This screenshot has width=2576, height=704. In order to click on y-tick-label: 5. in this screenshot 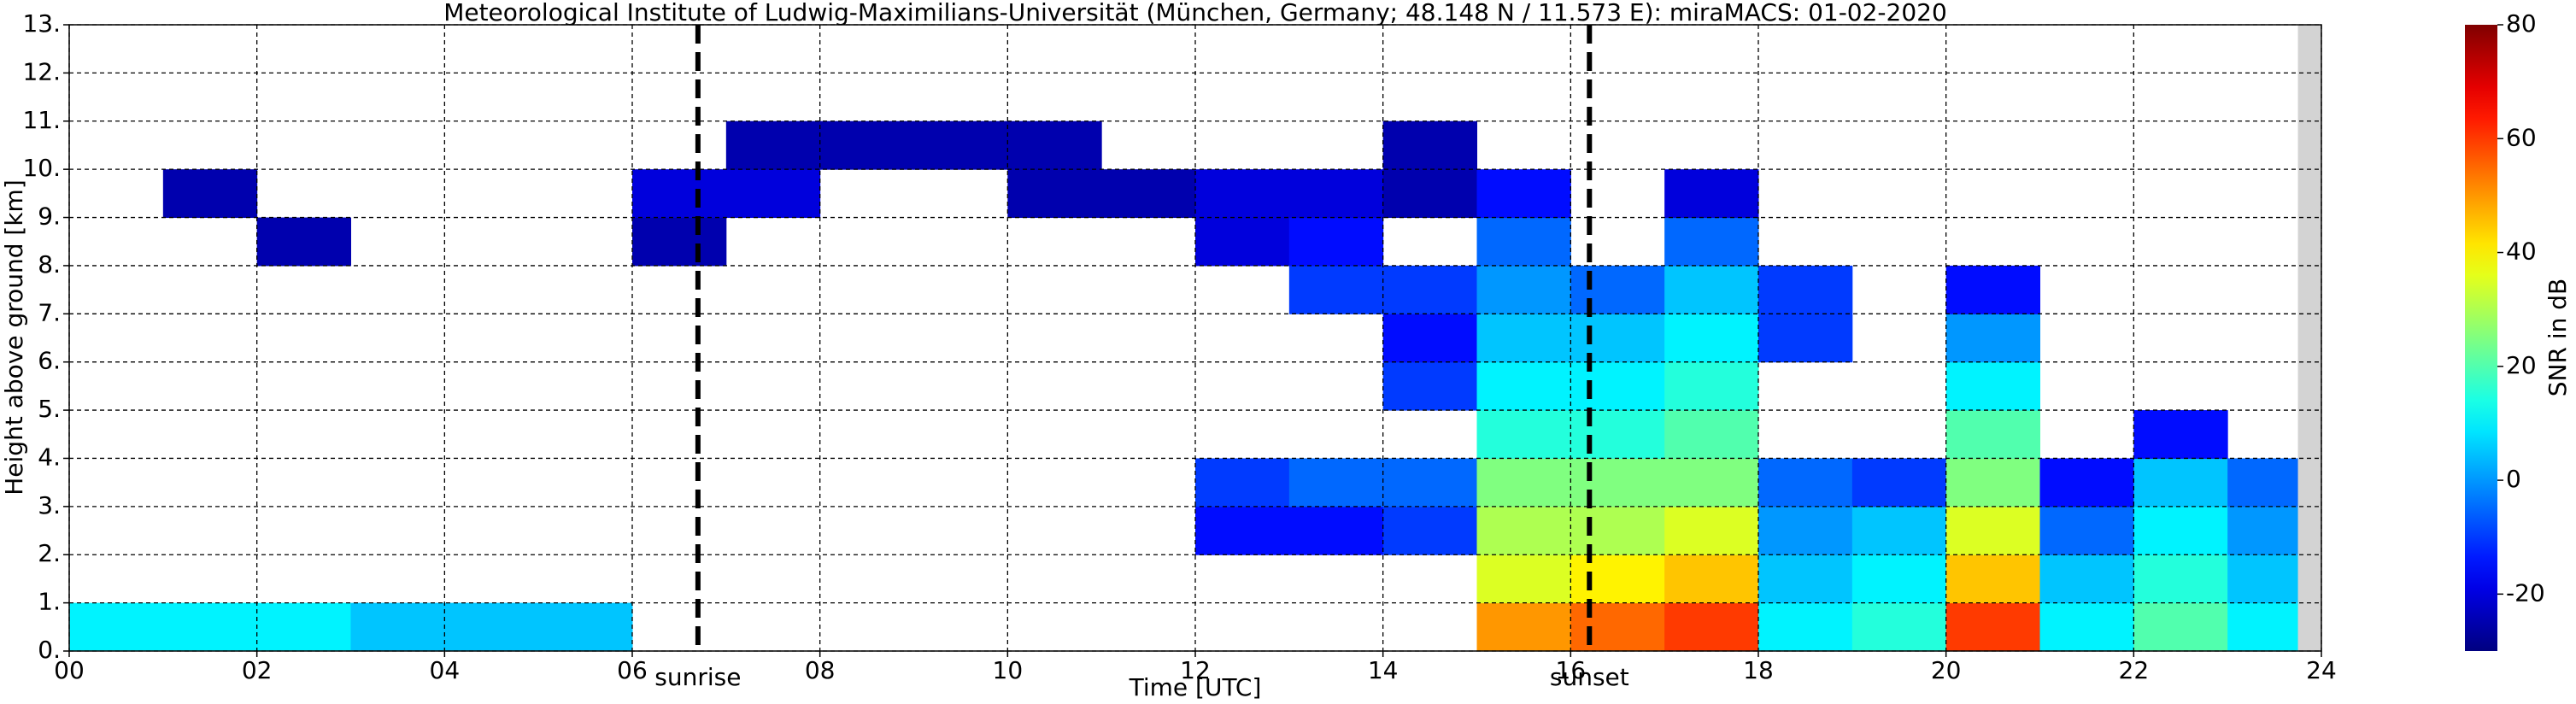, I will do `click(49, 409)`.